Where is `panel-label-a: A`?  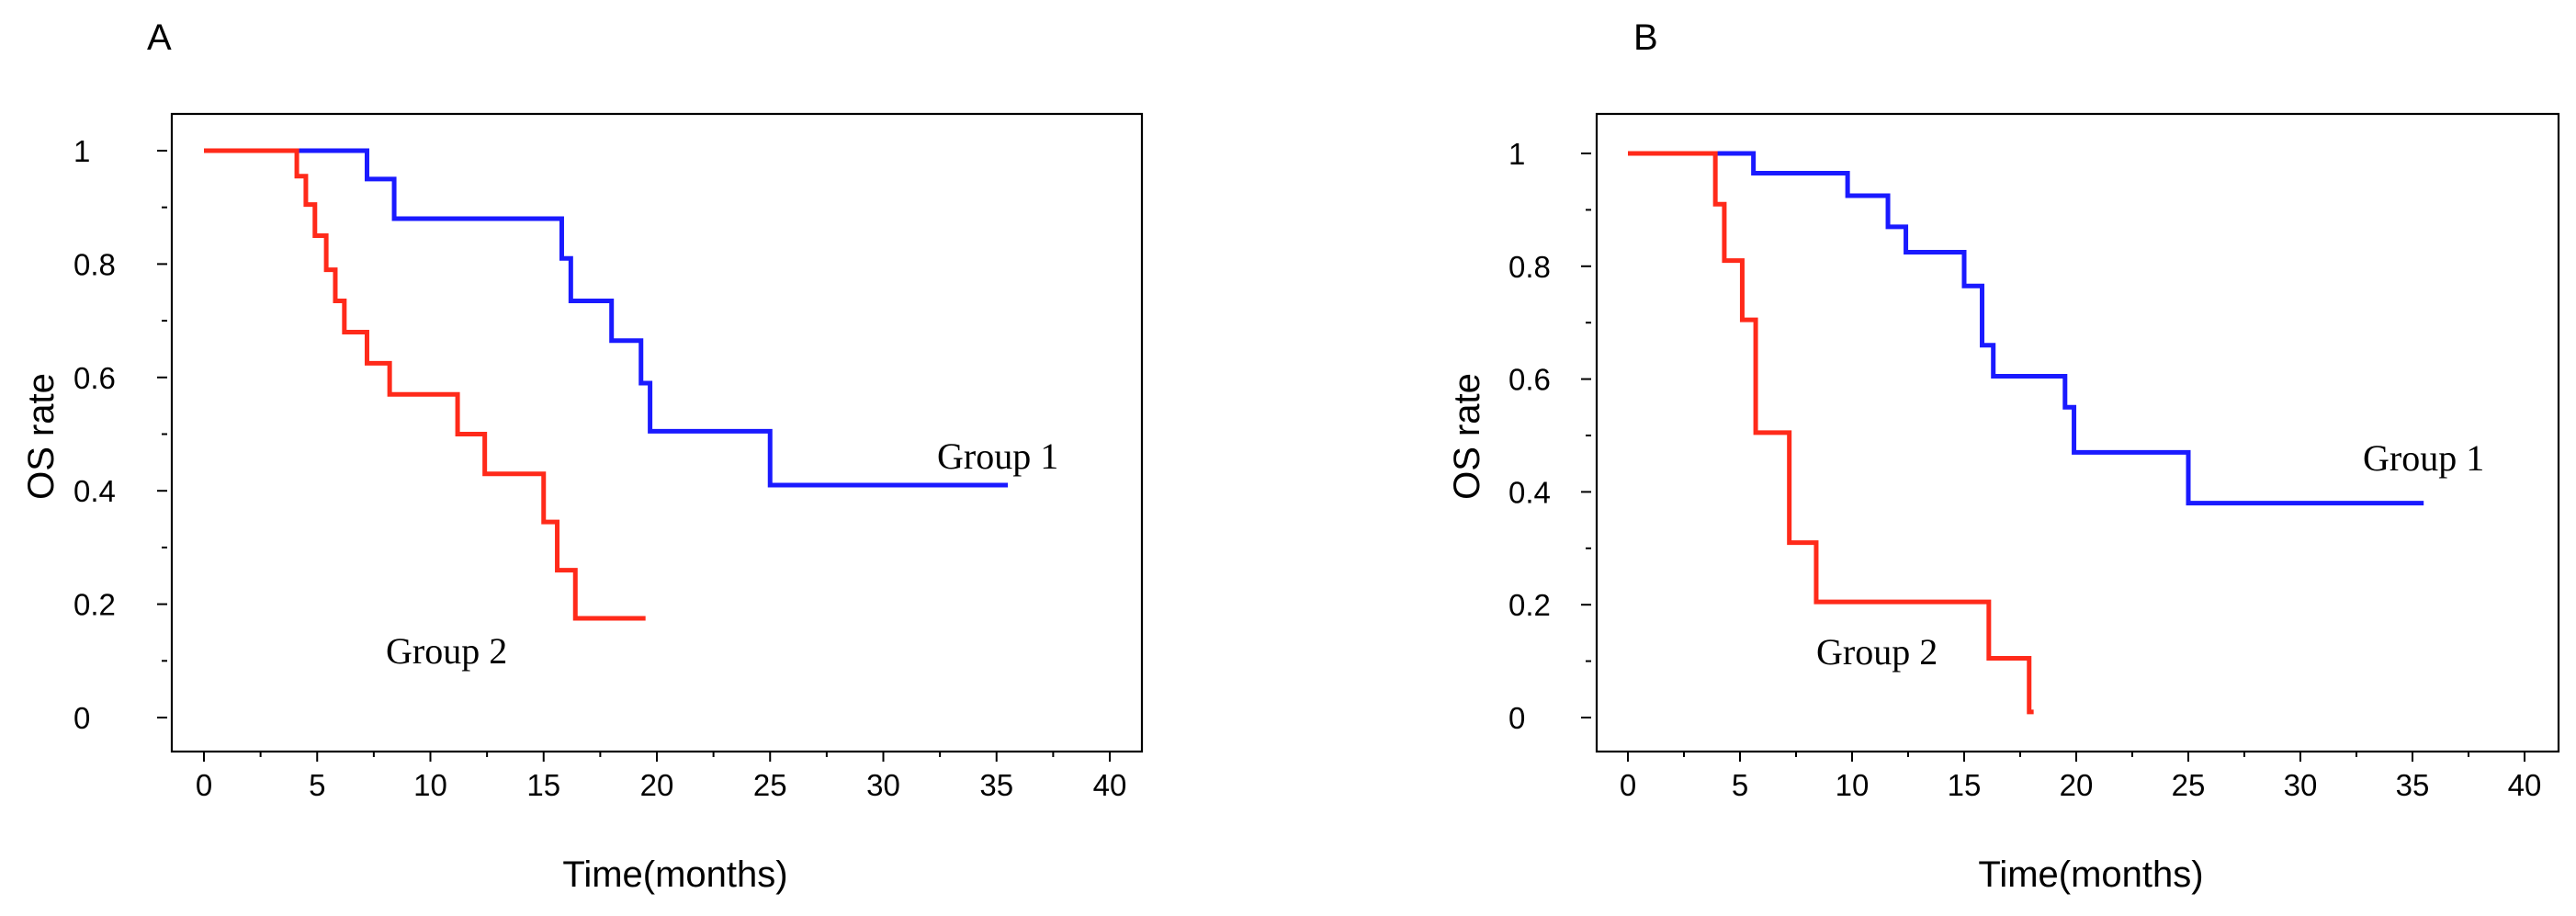
panel-label-a: A is located at coordinates (159, 37).